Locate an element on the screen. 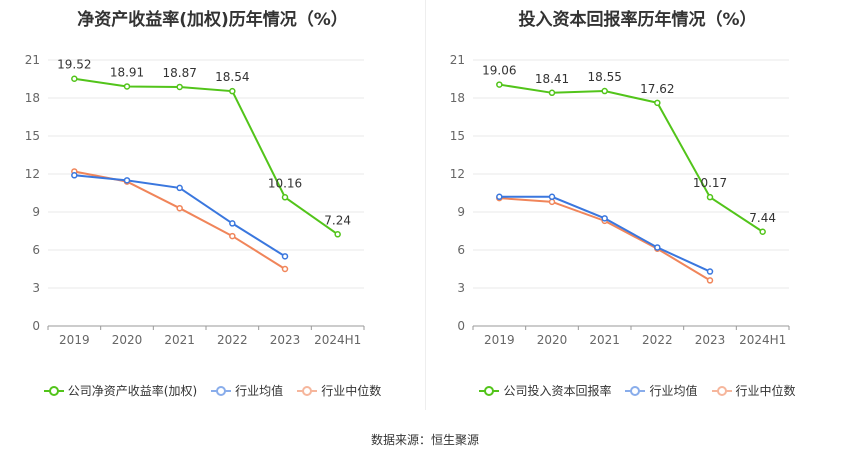 The image size is (850, 459). data-label: 18.55 is located at coordinates (604, 77).